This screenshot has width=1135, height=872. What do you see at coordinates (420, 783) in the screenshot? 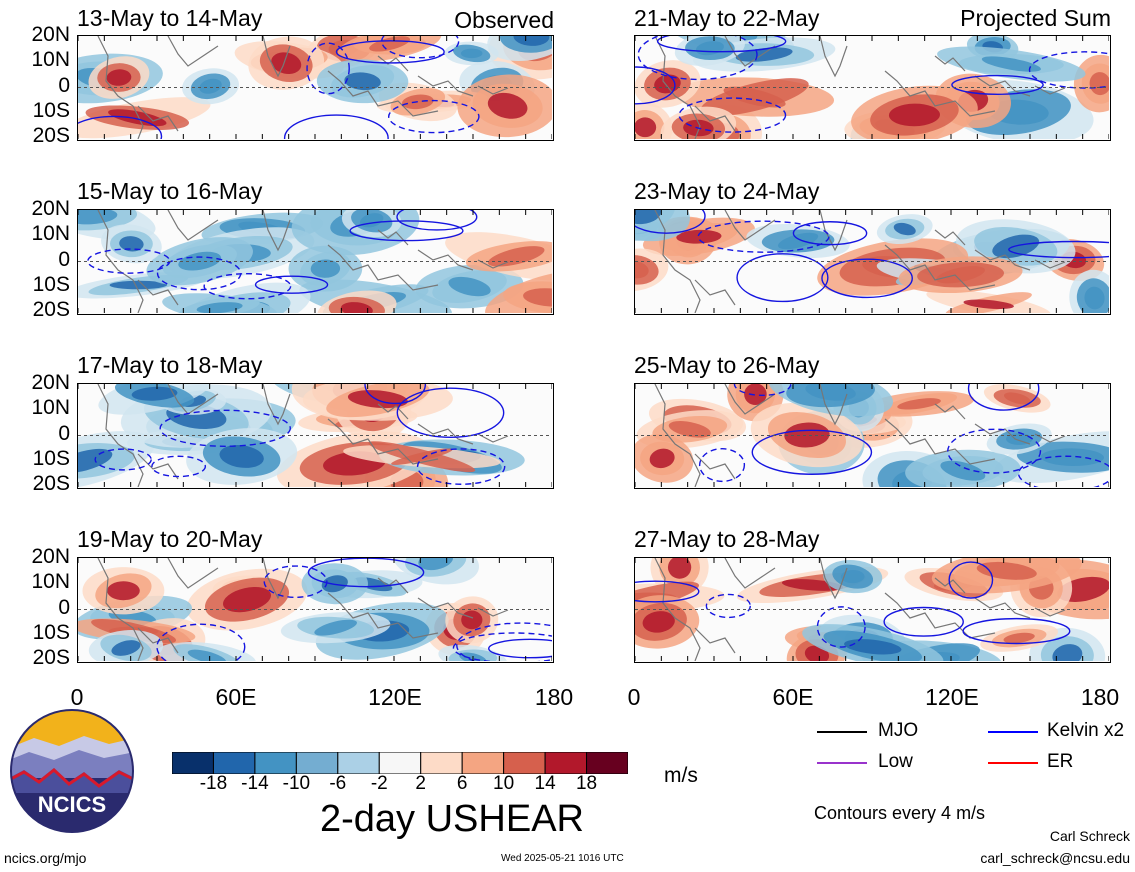
I see `colorbar-tick-label: 2` at bounding box center [420, 783].